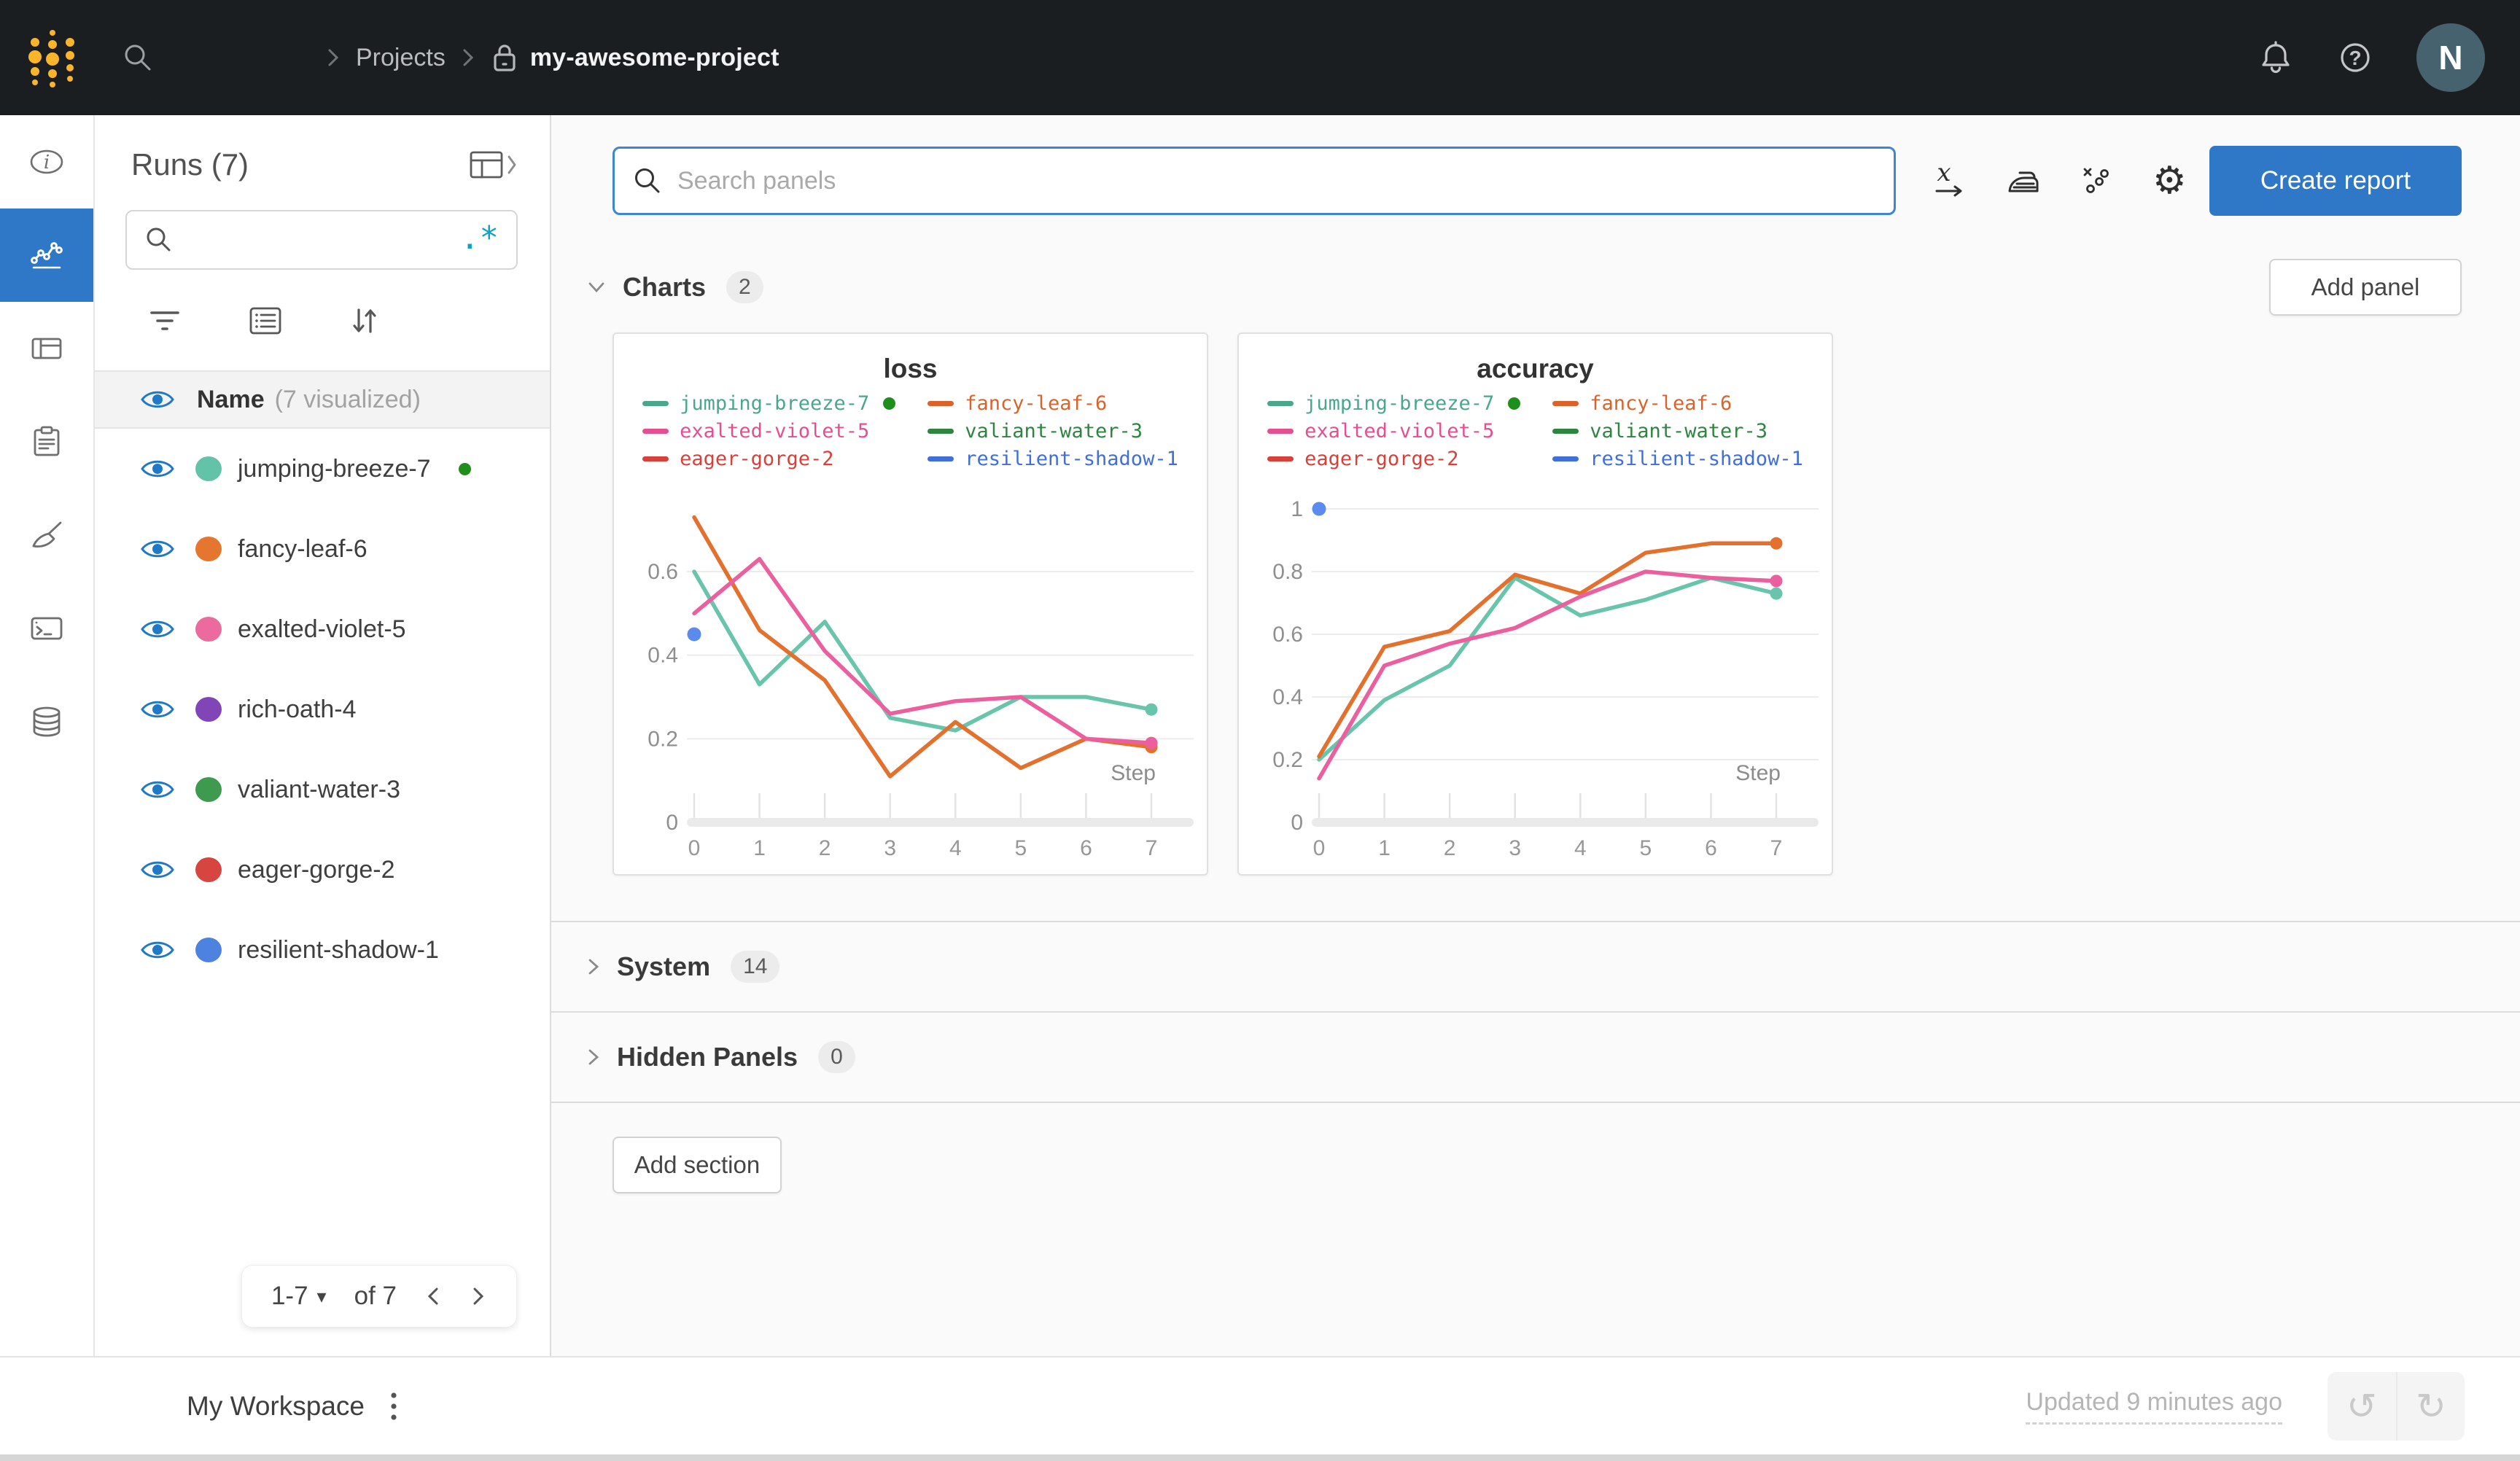  Describe the element at coordinates (46, 441) in the screenshot. I see `rail-item-jobs` at that location.